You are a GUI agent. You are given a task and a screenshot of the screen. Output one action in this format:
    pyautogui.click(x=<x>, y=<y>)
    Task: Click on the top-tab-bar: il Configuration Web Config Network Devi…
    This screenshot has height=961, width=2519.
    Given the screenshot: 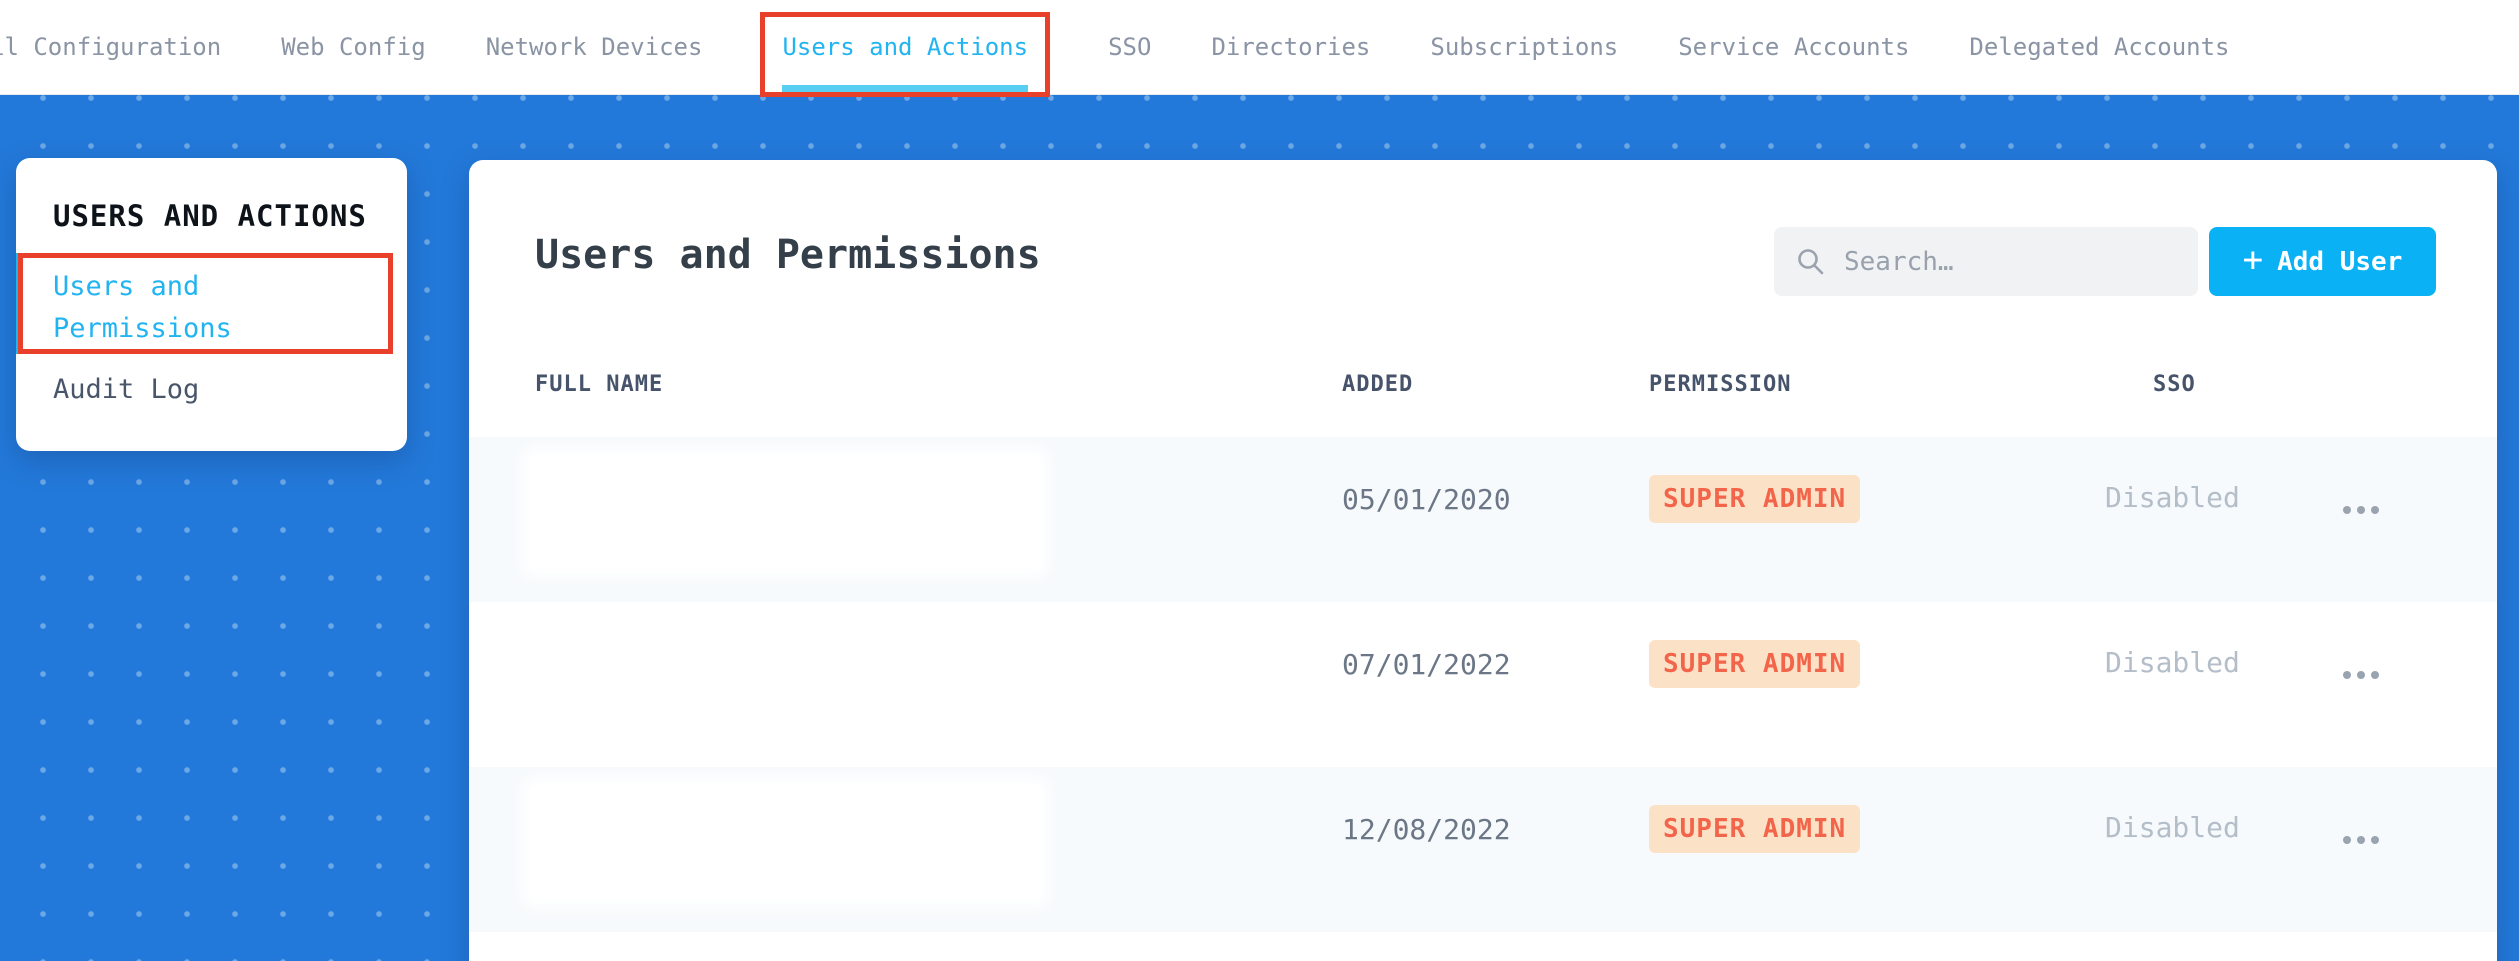 What is the action you would take?
    pyautogui.click(x=1259, y=48)
    